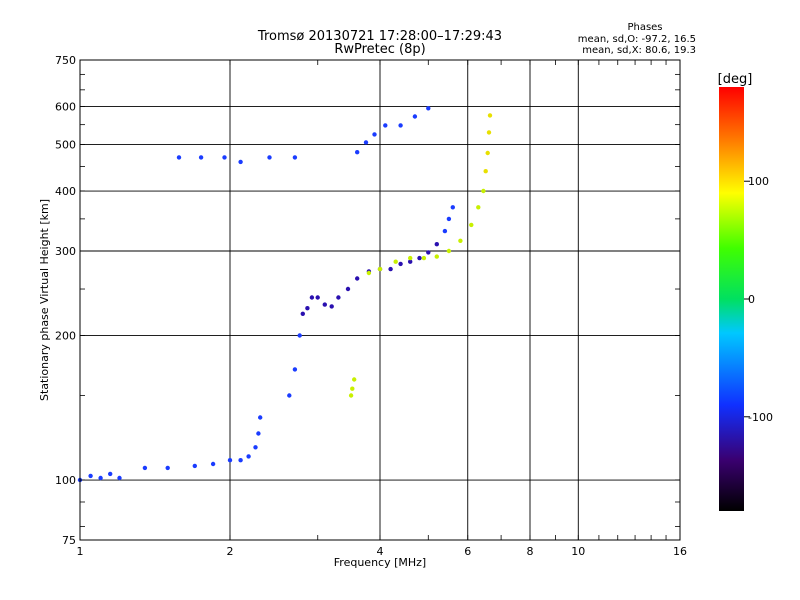  Describe the element at coordinates (680, 551) in the screenshot. I see `x-tick-label: 16` at that location.